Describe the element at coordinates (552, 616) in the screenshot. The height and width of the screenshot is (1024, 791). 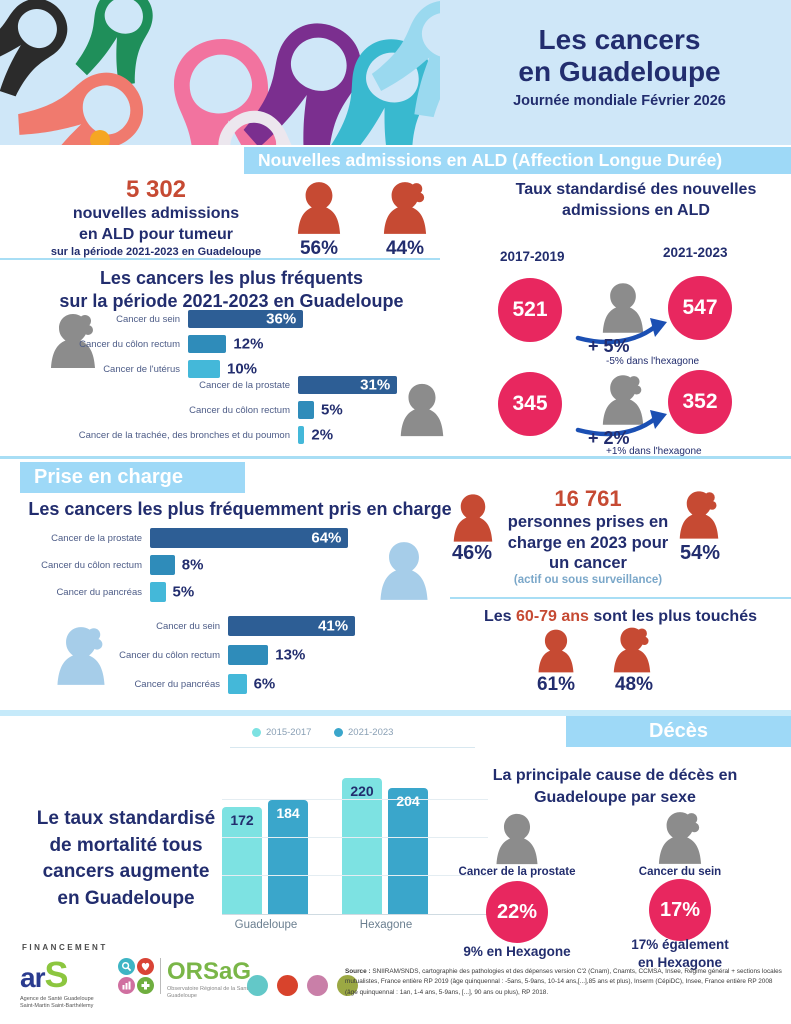
I see `age-title-highlight: 60-79 ans` at that location.